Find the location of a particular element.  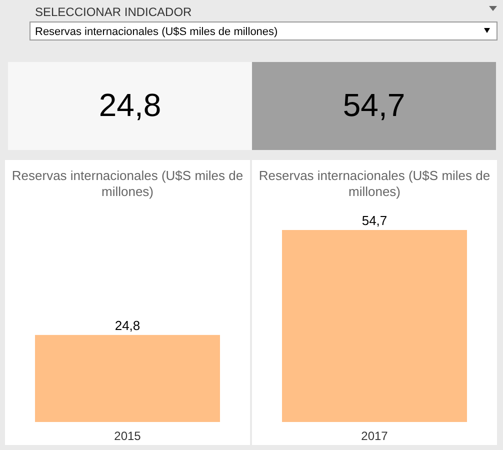

x-tick-label: 2015 is located at coordinates (128, 436).